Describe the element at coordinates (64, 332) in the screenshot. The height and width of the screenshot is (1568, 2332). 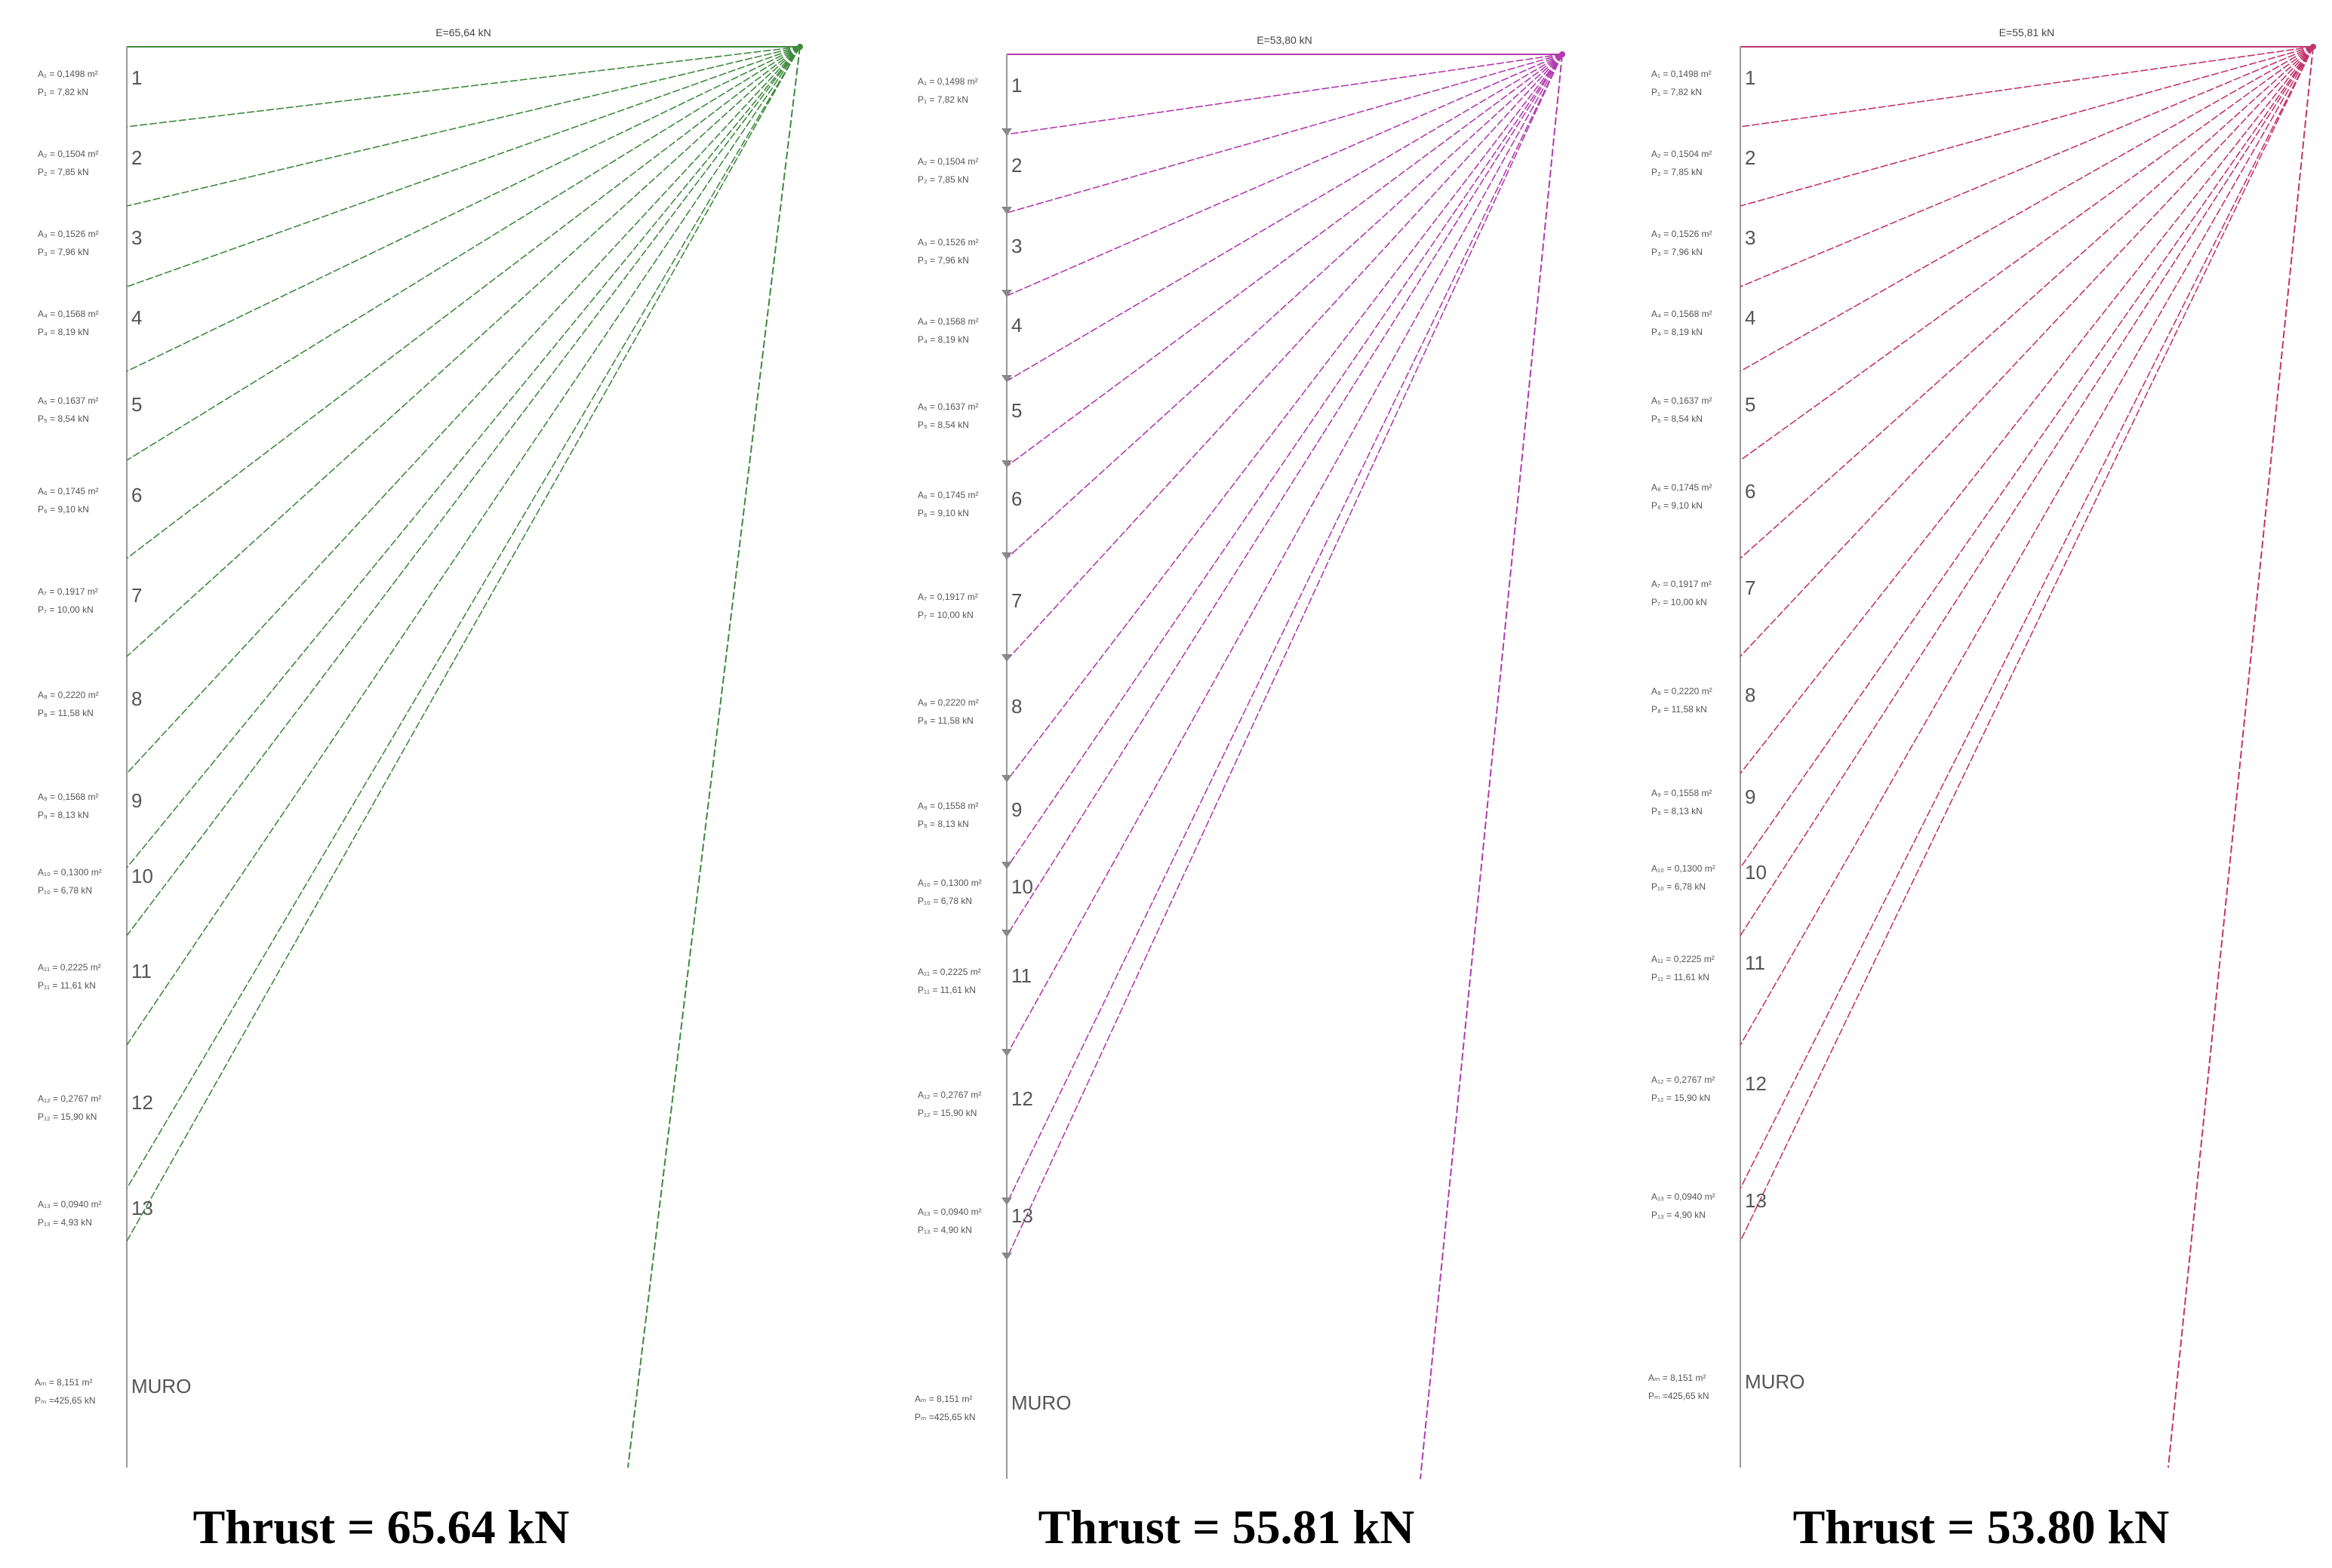
I see `segment-weight-label: P₄ = 8,19 kN` at that location.